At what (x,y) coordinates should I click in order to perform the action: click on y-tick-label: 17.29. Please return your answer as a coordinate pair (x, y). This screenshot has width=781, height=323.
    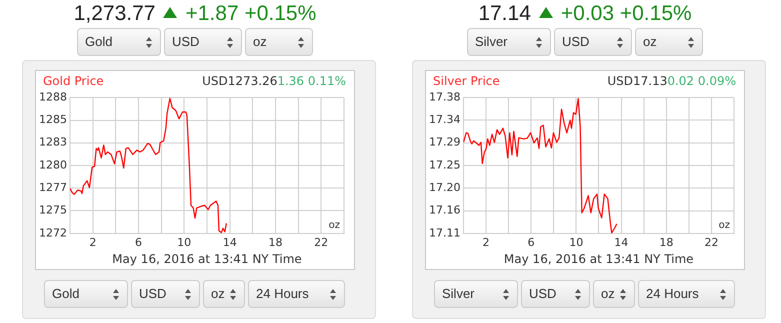
    Looking at the image, I should click on (444, 142).